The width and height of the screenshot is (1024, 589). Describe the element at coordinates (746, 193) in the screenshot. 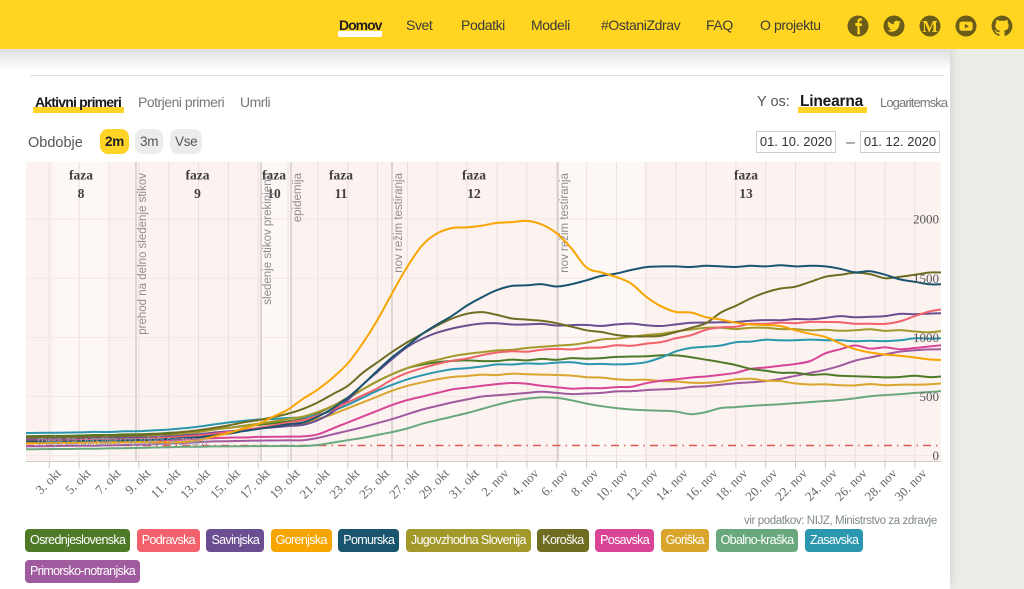

I see `svg-text: 13` at that location.